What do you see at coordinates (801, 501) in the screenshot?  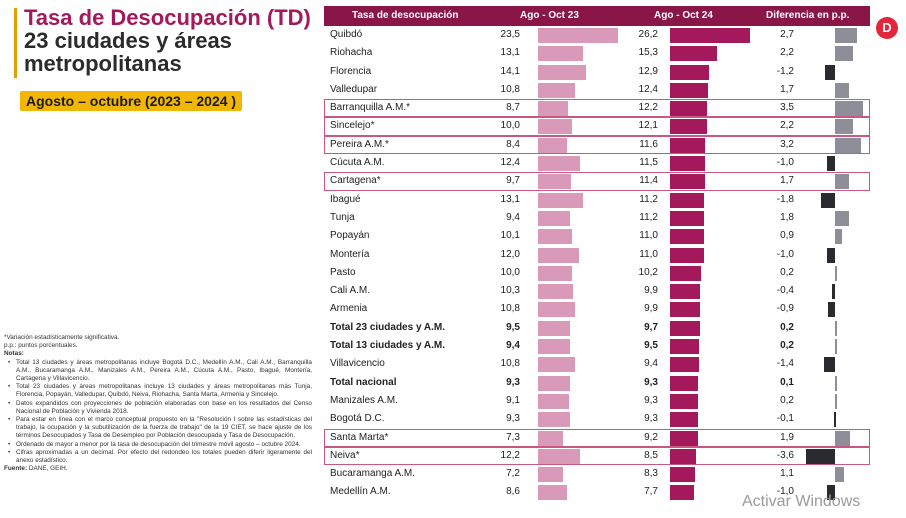 I see `windows-watermark: Activar Windows` at bounding box center [801, 501].